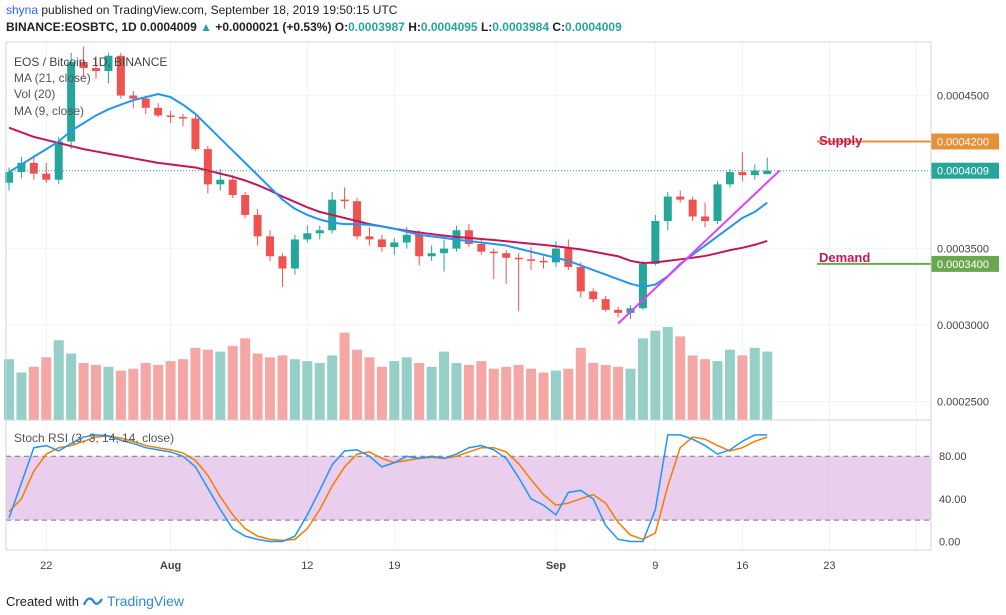  What do you see at coordinates (953, 457) in the screenshot?
I see `stoch-tick-label: 80.00` at bounding box center [953, 457].